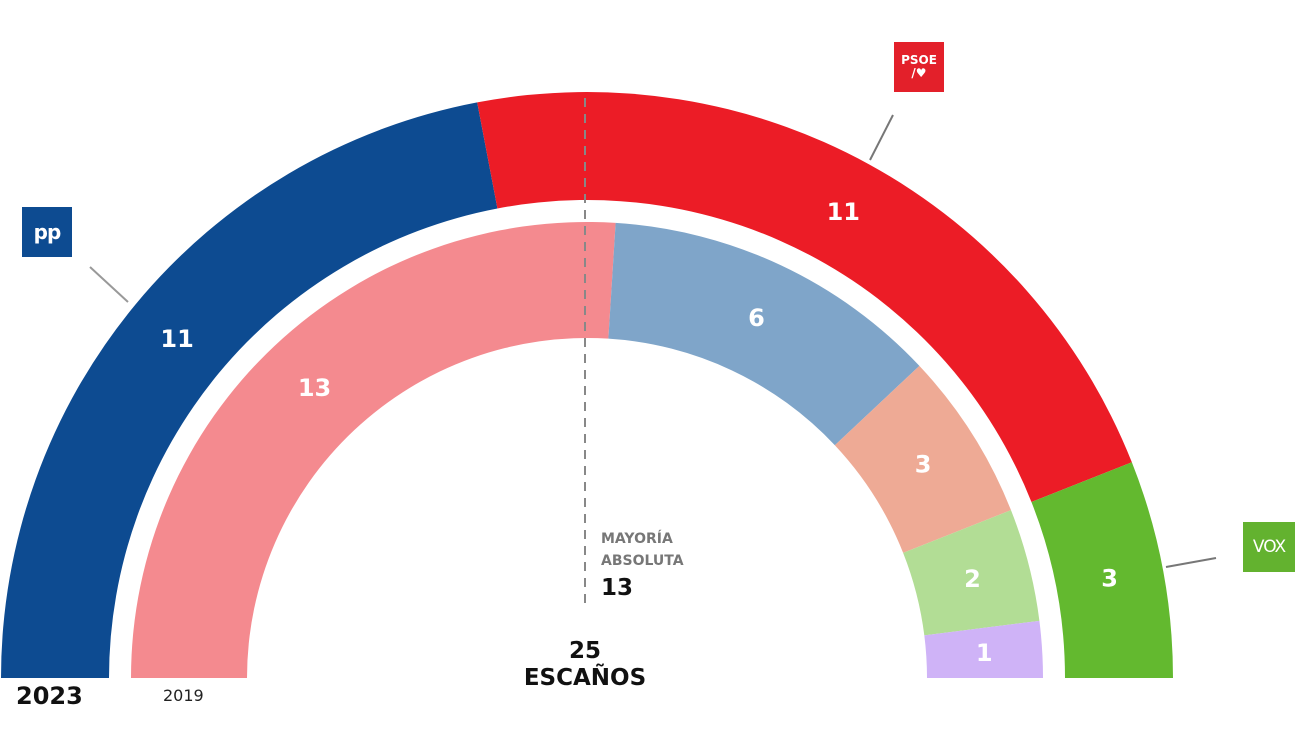 This screenshot has height=731, width=1300. I want to click on total-seats-word: ESCAÑOS, so click(585, 678).